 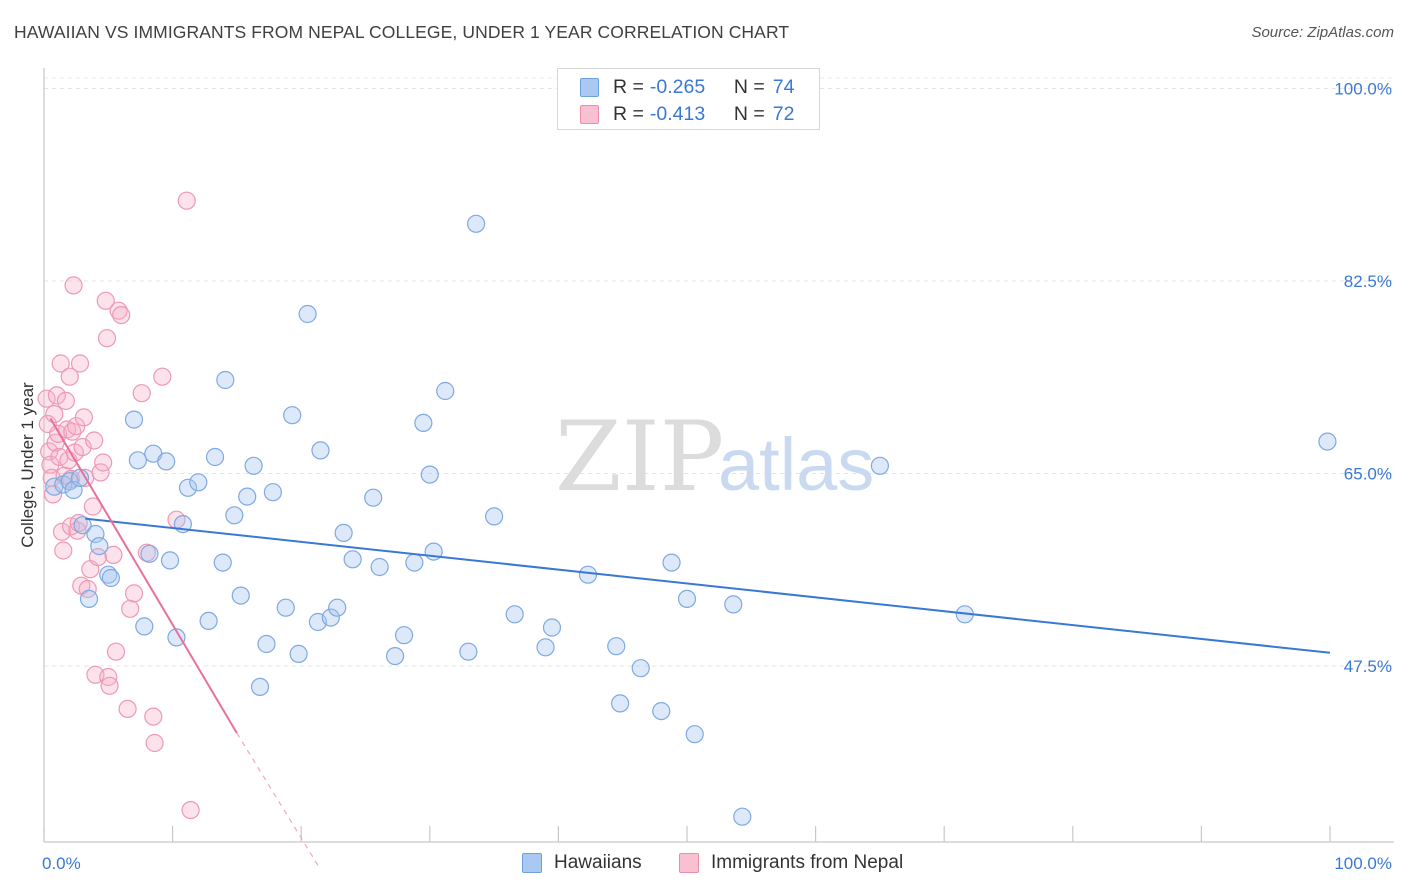 What do you see at coordinates (27, 465) in the screenshot?
I see `y-axis-label: College, Under 1 year` at bounding box center [27, 465].